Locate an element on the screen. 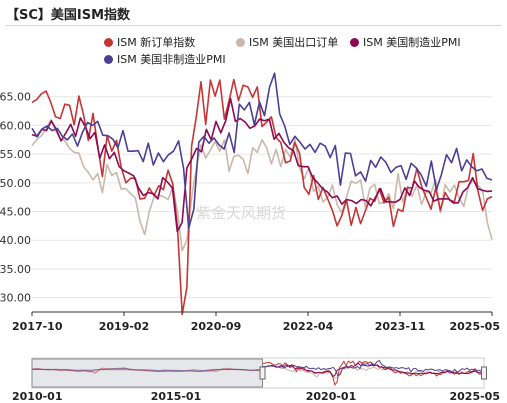 The width and height of the screenshot is (507, 403). legend-dot-pmi is located at coordinates (354, 42).